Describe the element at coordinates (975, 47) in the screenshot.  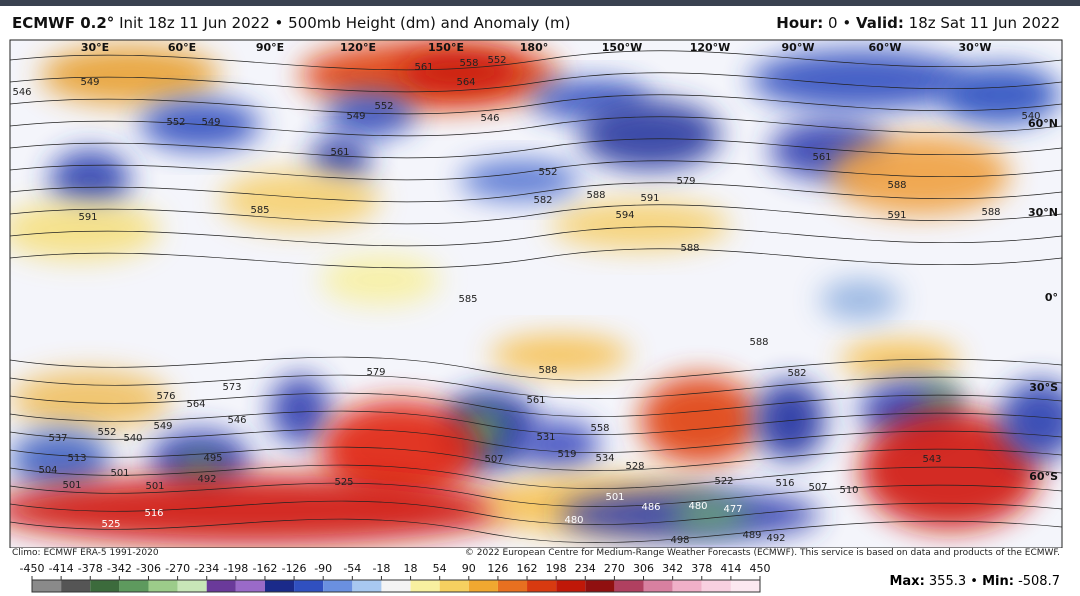
I see `longitude-label: 30°W` at that location.